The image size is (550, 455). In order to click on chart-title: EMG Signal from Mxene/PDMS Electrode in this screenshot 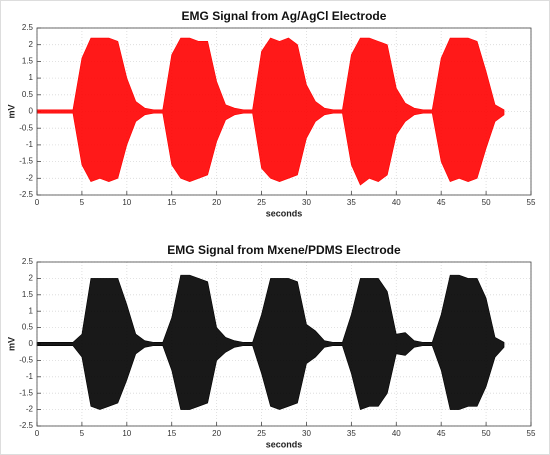, I will do `click(284, 250)`.